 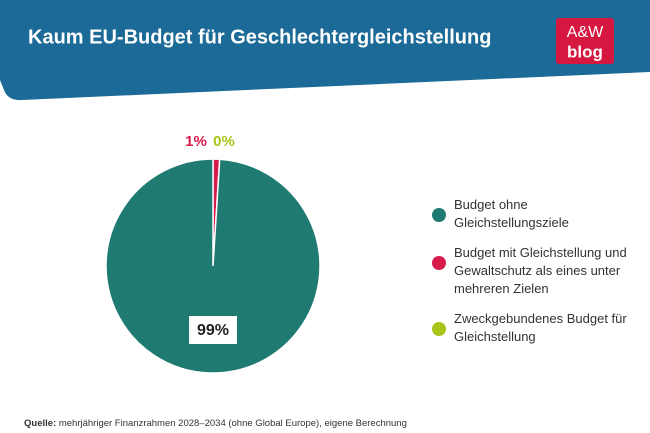 I want to click on logo-text: blog, so click(x=585, y=51).